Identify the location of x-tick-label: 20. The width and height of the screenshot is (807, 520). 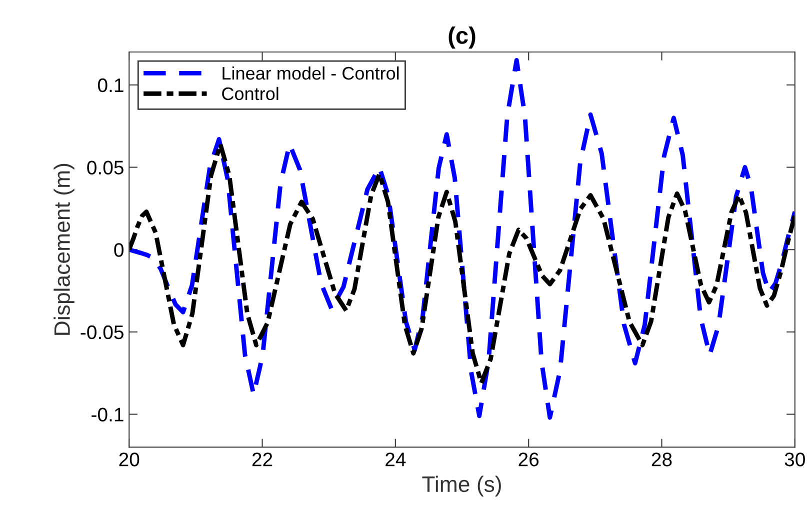
(129, 459).